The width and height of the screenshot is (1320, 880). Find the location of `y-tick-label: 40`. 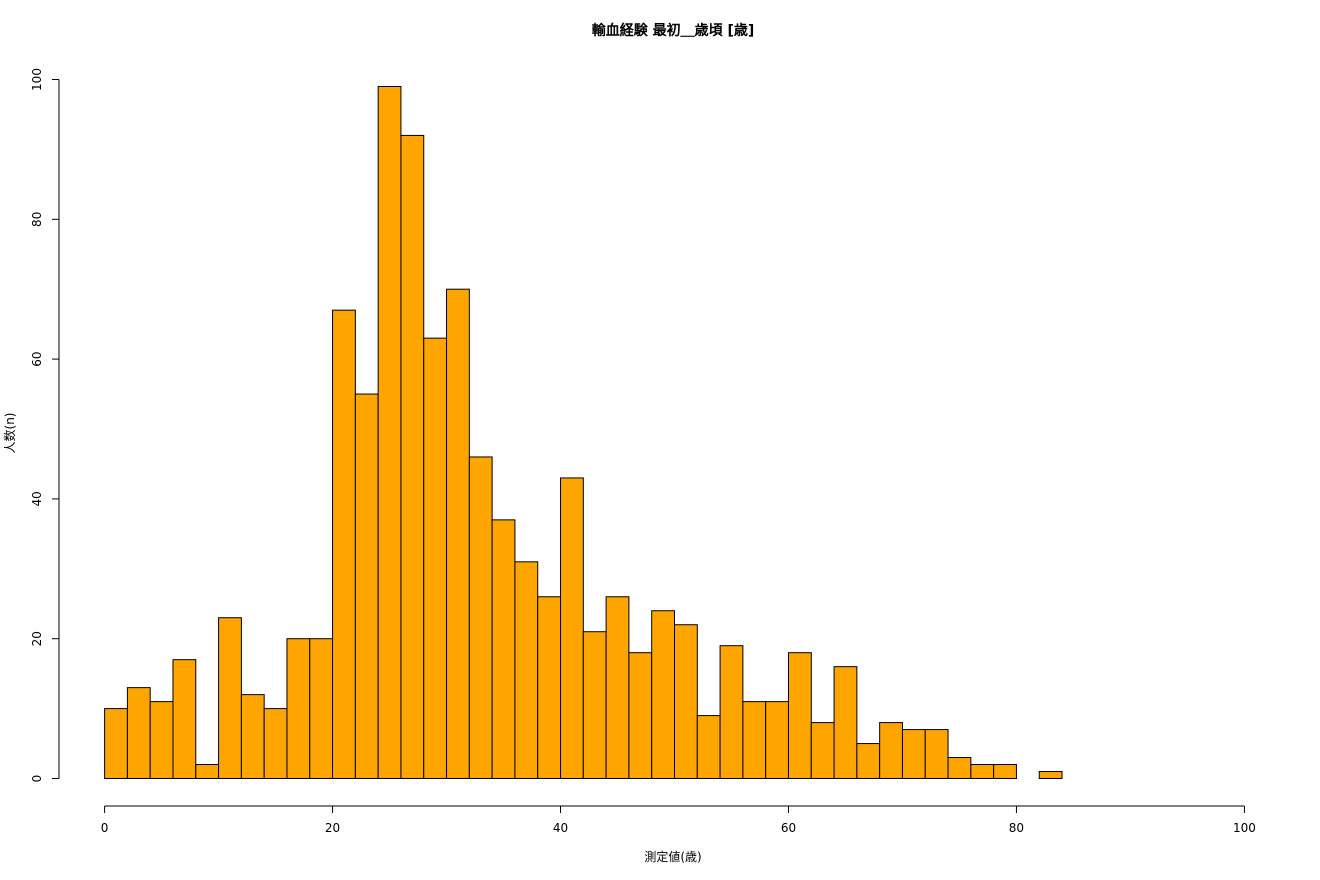

y-tick-label: 40 is located at coordinates (37, 498).